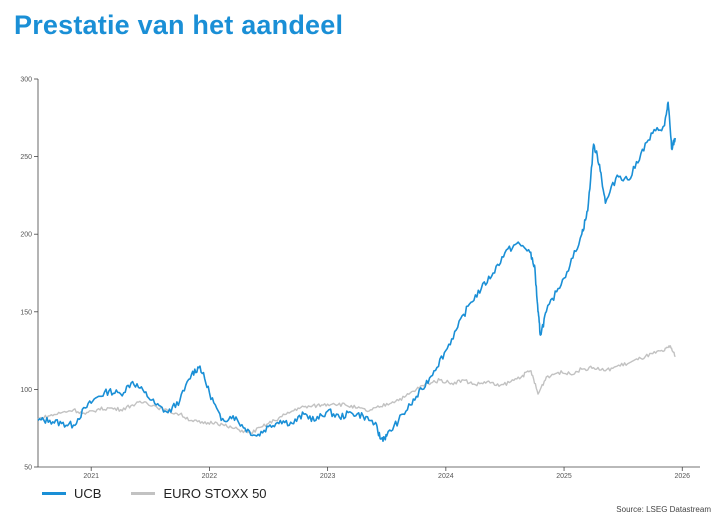 This screenshot has width=727, height=523. I want to click on y-tick-label: 200, so click(26, 235).